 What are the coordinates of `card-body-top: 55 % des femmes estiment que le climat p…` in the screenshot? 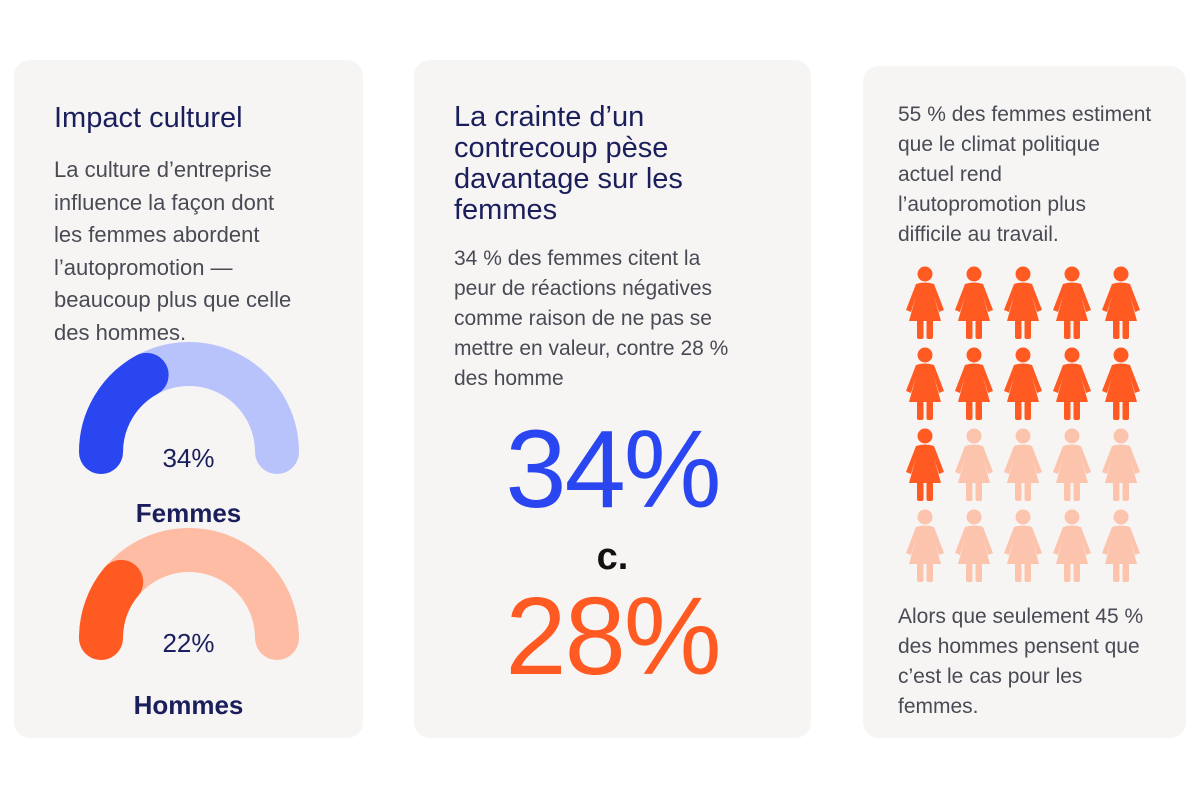 It's located at (1043, 175).